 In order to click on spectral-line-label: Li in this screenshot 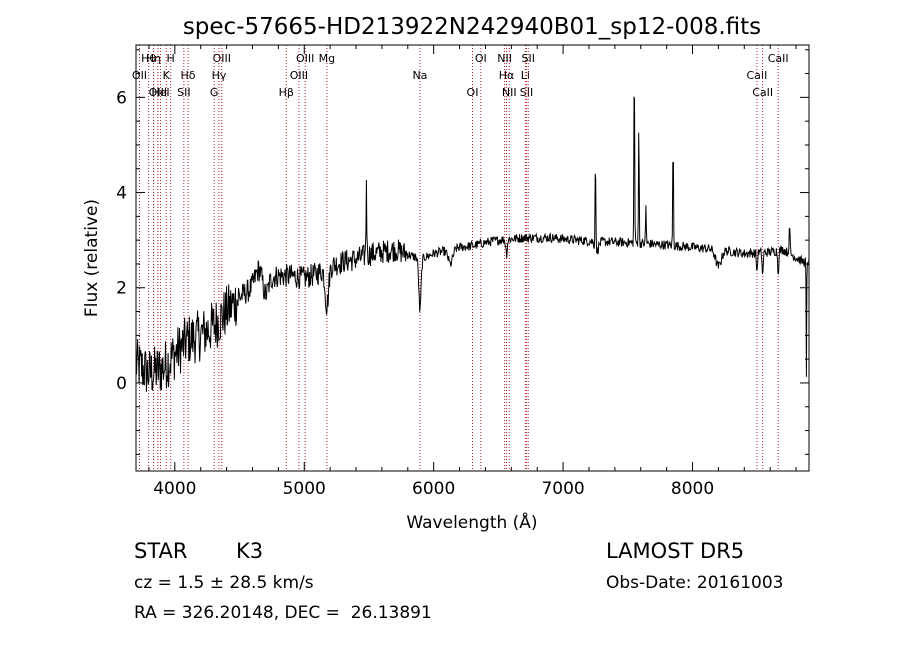, I will do `click(525, 75)`.